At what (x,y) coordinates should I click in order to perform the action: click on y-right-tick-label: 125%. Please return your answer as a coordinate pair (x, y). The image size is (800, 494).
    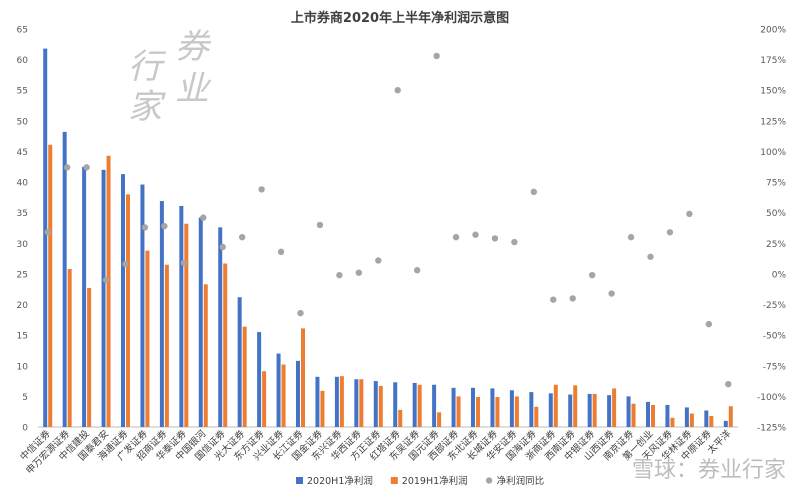
    Looking at the image, I should click on (773, 122).